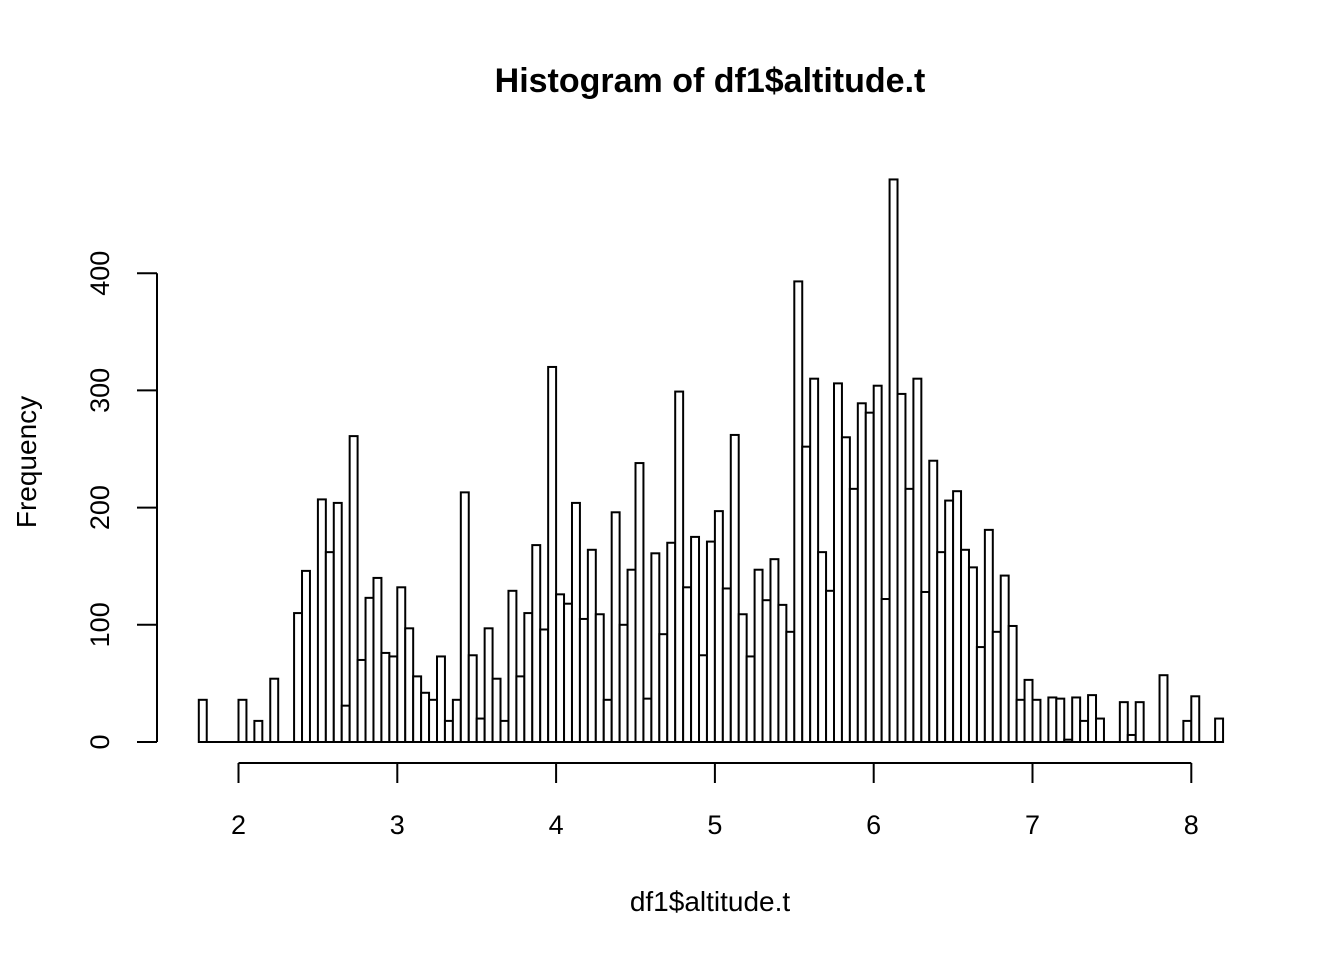 The width and height of the screenshot is (1344, 960). What do you see at coordinates (556, 825) in the screenshot?
I see `x-tick-label: 4` at bounding box center [556, 825].